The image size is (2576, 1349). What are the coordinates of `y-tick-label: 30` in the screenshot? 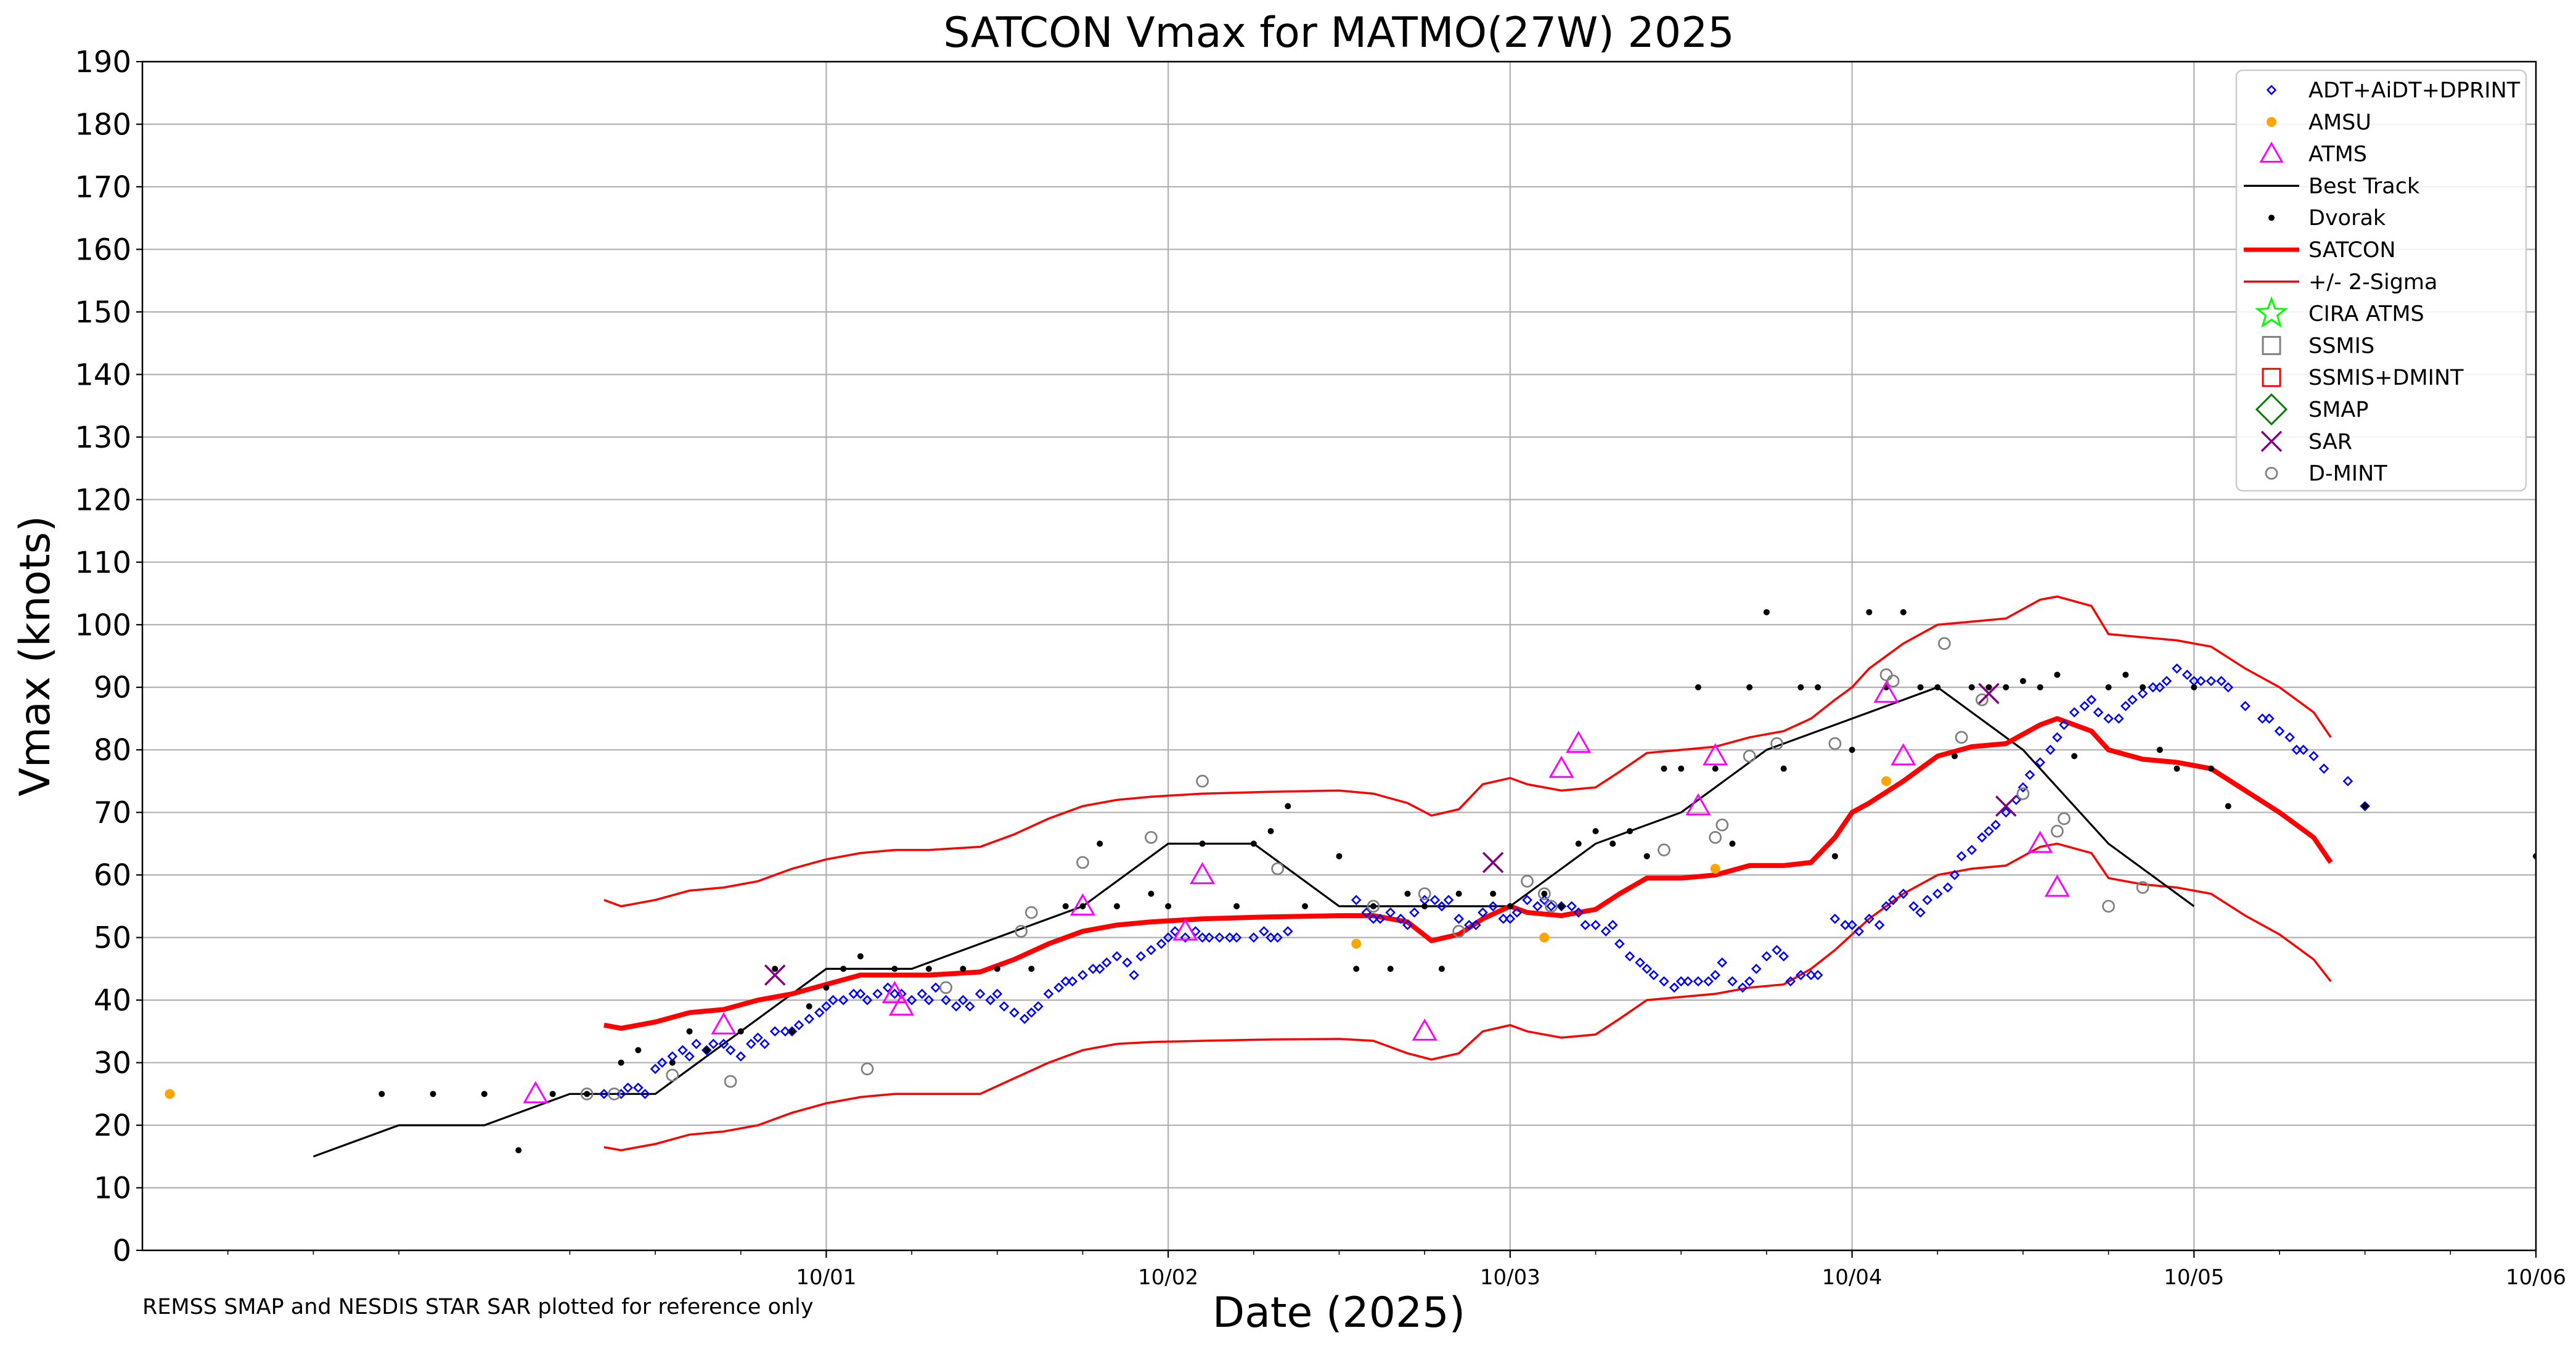 It's located at (112, 1063).